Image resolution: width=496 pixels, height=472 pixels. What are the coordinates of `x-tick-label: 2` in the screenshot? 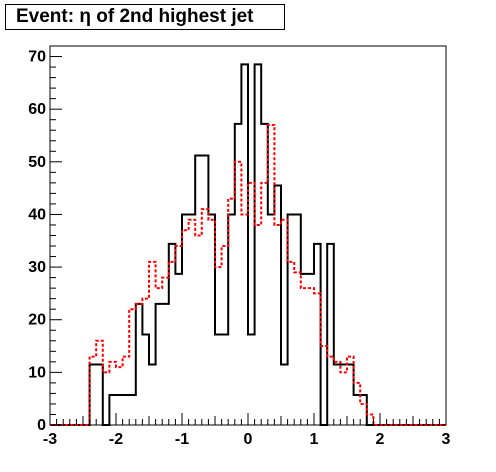 It's located at (380, 439).